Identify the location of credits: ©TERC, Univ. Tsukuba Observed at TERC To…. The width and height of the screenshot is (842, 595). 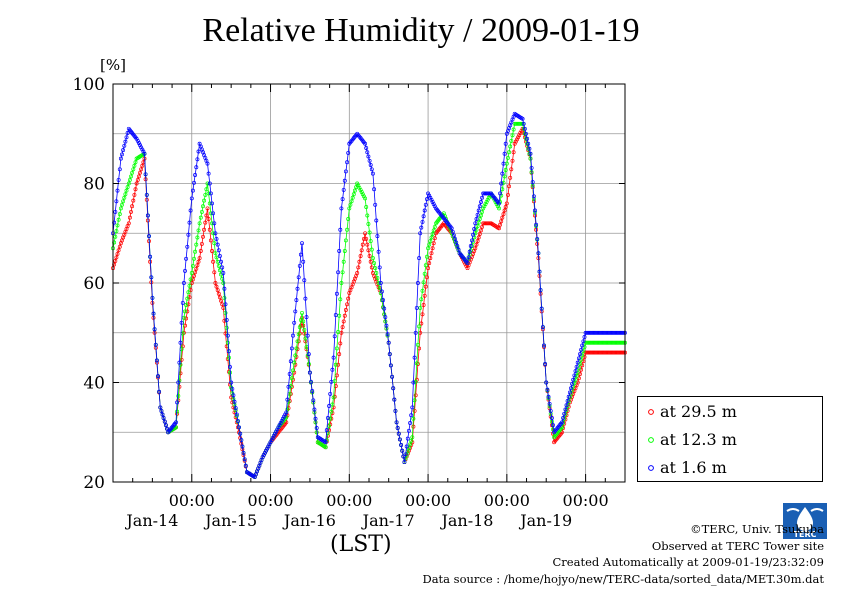
(623, 554).